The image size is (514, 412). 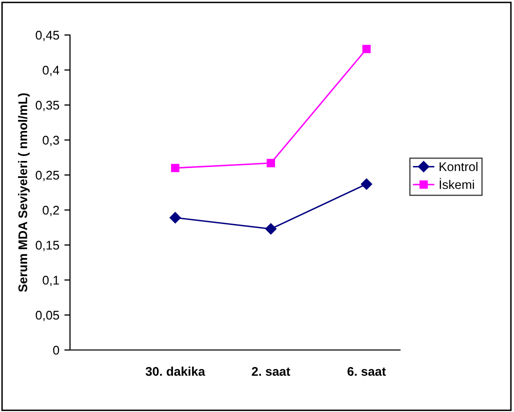 What do you see at coordinates (457, 184) in the screenshot?
I see `legend-label: İskemi` at bounding box center [457, 184].